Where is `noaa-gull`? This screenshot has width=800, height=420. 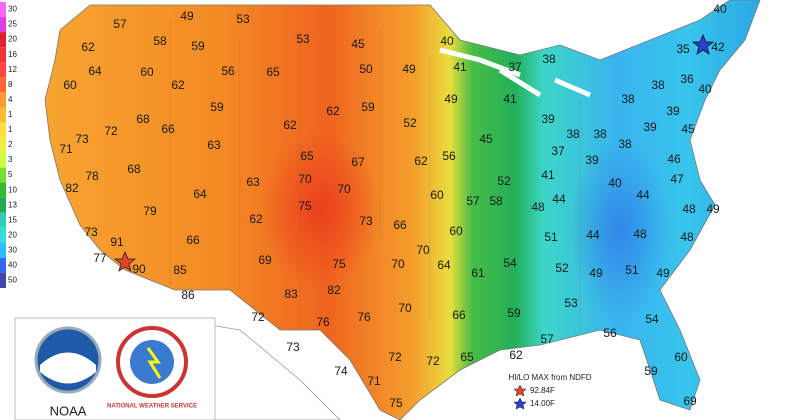
noaa-gull is located at coordinates (68, 368).